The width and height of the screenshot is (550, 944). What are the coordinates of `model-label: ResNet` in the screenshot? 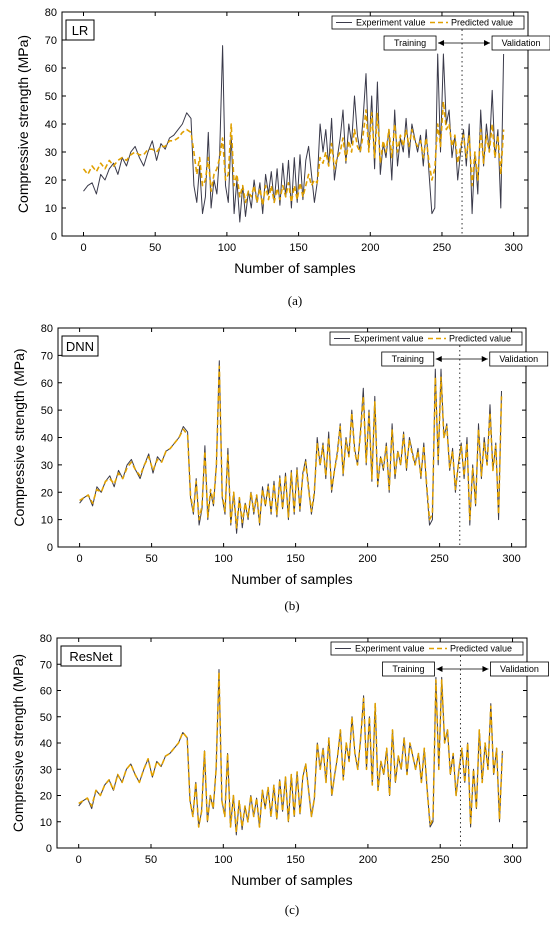 It's located at (91, 656).